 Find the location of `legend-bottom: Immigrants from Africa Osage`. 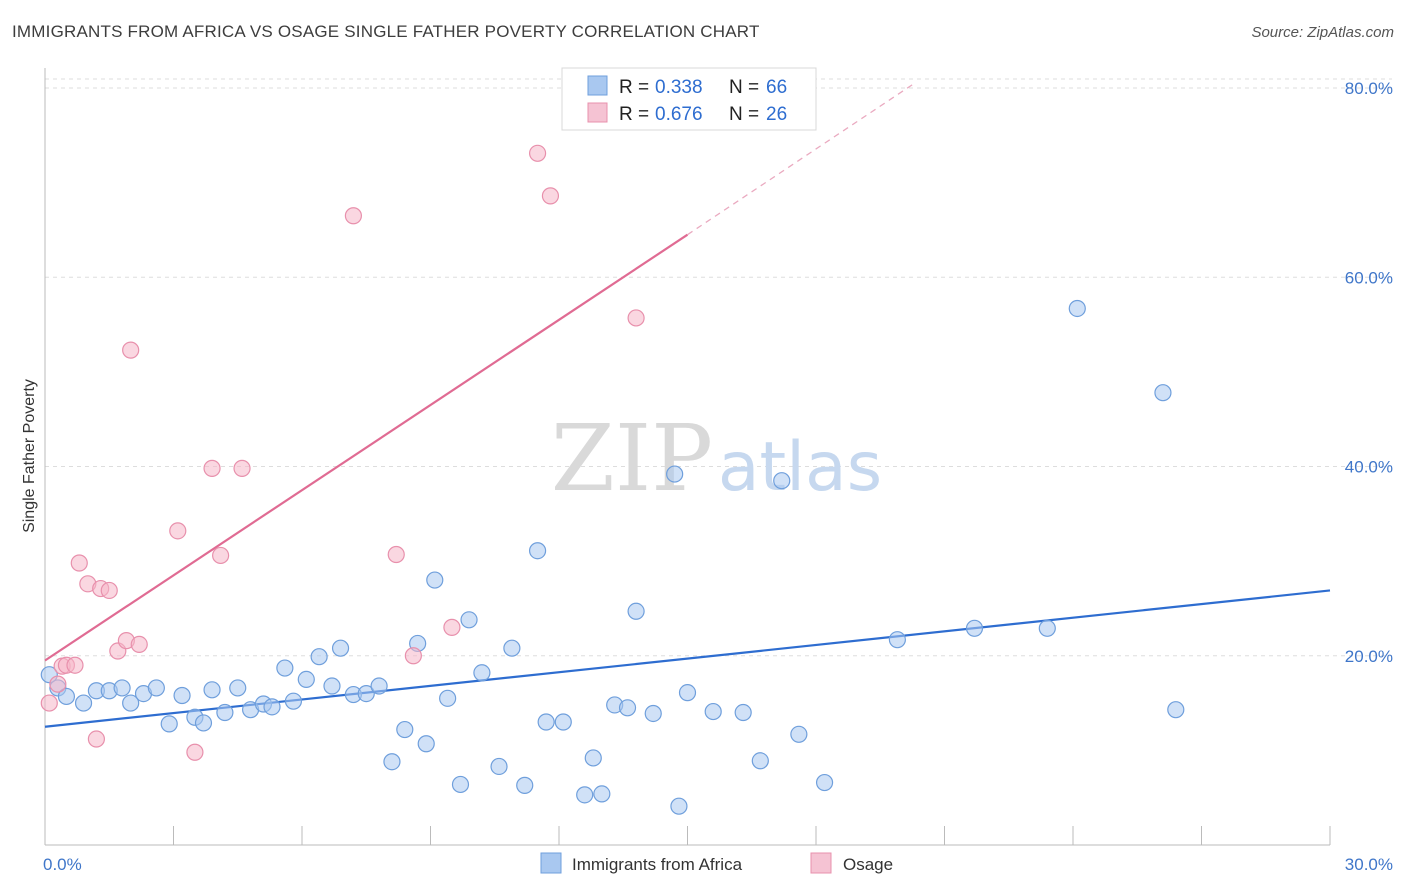

legend-bottom: Immigrants from Africa Osage is located at coordinates (716, 863).